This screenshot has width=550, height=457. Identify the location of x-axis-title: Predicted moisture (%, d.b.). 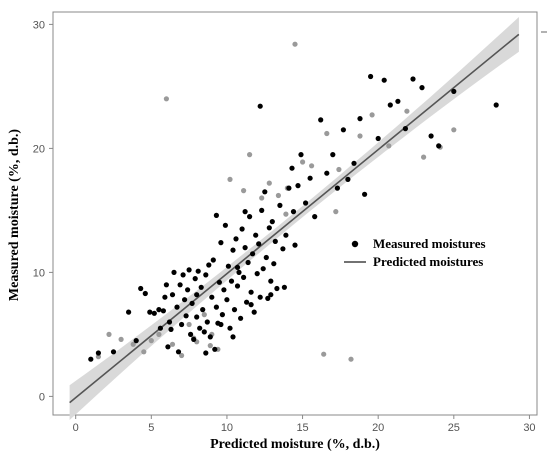
(295, 444).